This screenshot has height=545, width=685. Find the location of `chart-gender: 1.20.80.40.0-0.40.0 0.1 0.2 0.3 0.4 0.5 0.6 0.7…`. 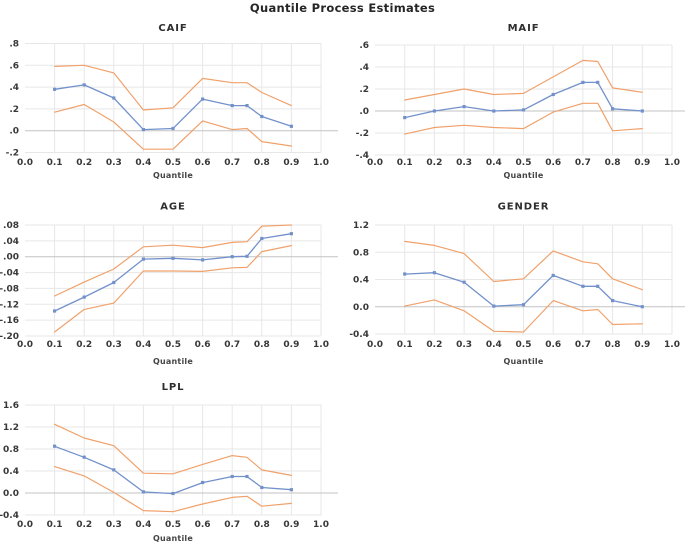

chart-gender: 1.20.80.40.0-0.40.0 0.1 0.2 0.3 0.4 0.5 0.6 0.7… is located at coordinates (517, 284).